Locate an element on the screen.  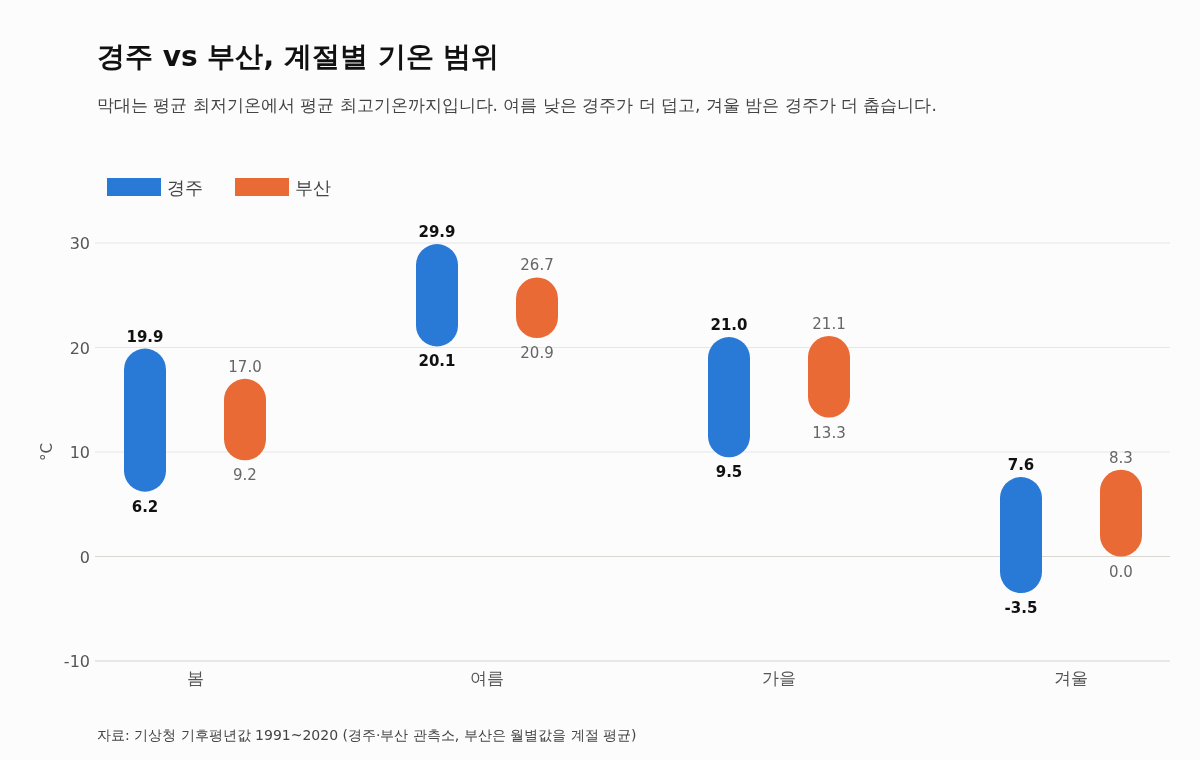
subtitle: 막대는 평균 최저기온에서 평균 최고기온까지입니다. 여름 낮은 경주가 더 덥고, 겨울 밤은 경주가 더 춥습니다. is located at coordinates (517, 105).